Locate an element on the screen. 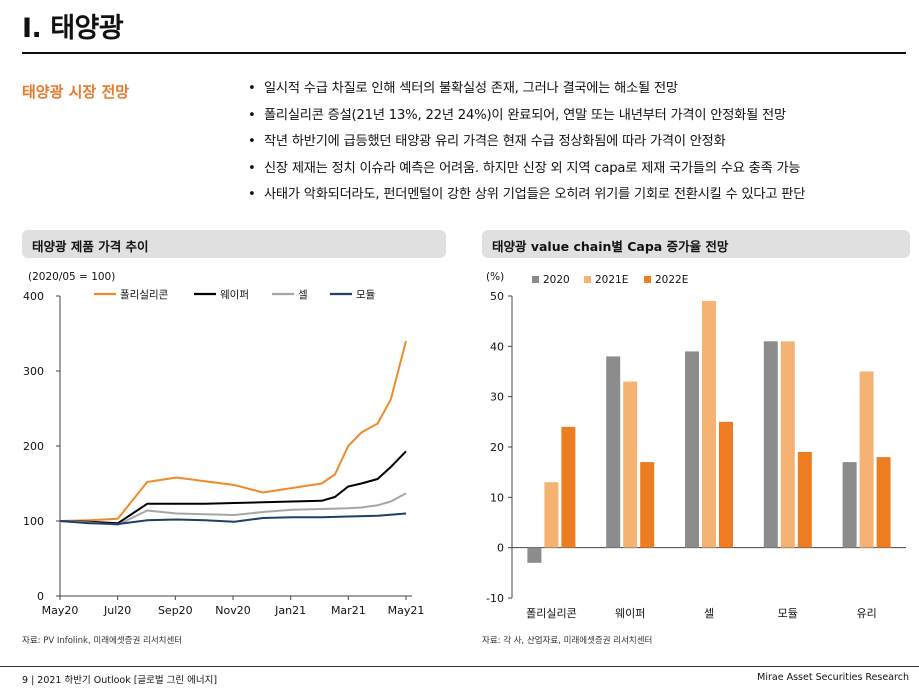 The image size is (919, 688). page-title: I. 태양광 is located at coordinates (73, 28).